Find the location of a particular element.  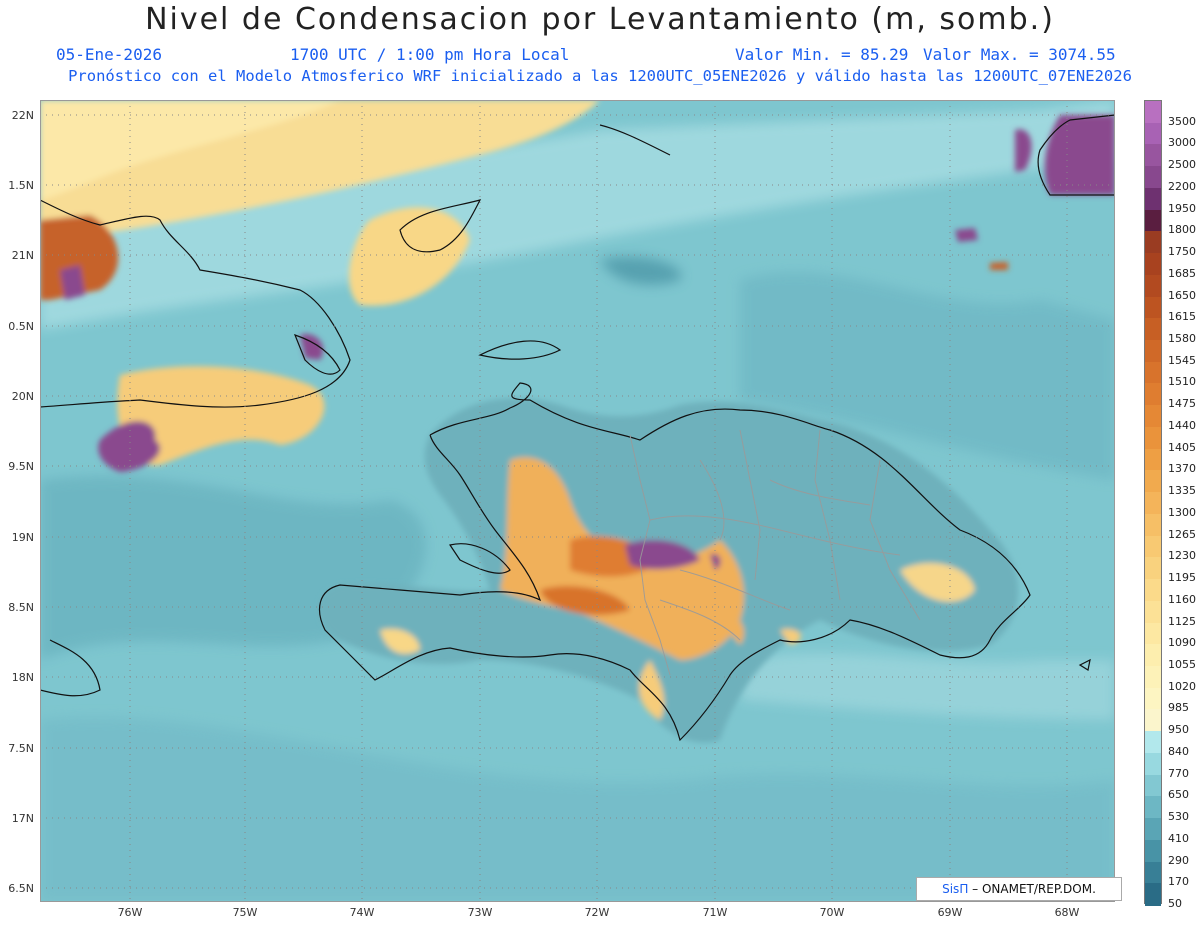

lat-label: 17N is located at coordinates (22, 818).